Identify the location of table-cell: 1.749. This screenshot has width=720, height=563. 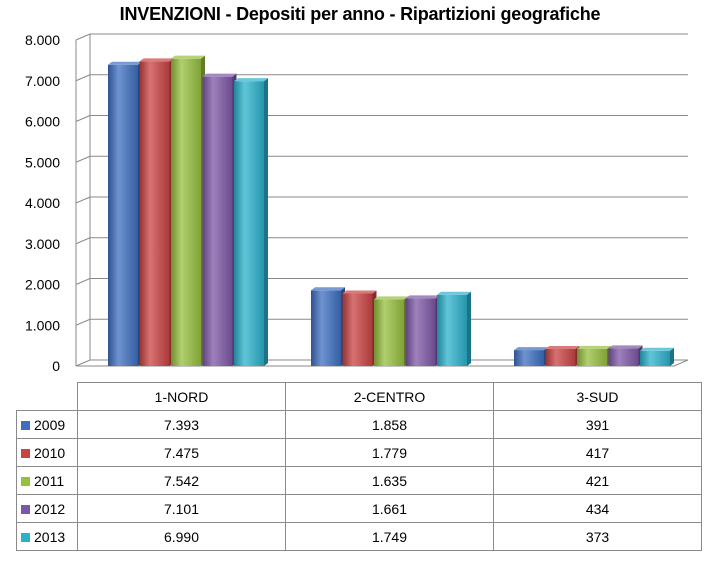
(389, 536).